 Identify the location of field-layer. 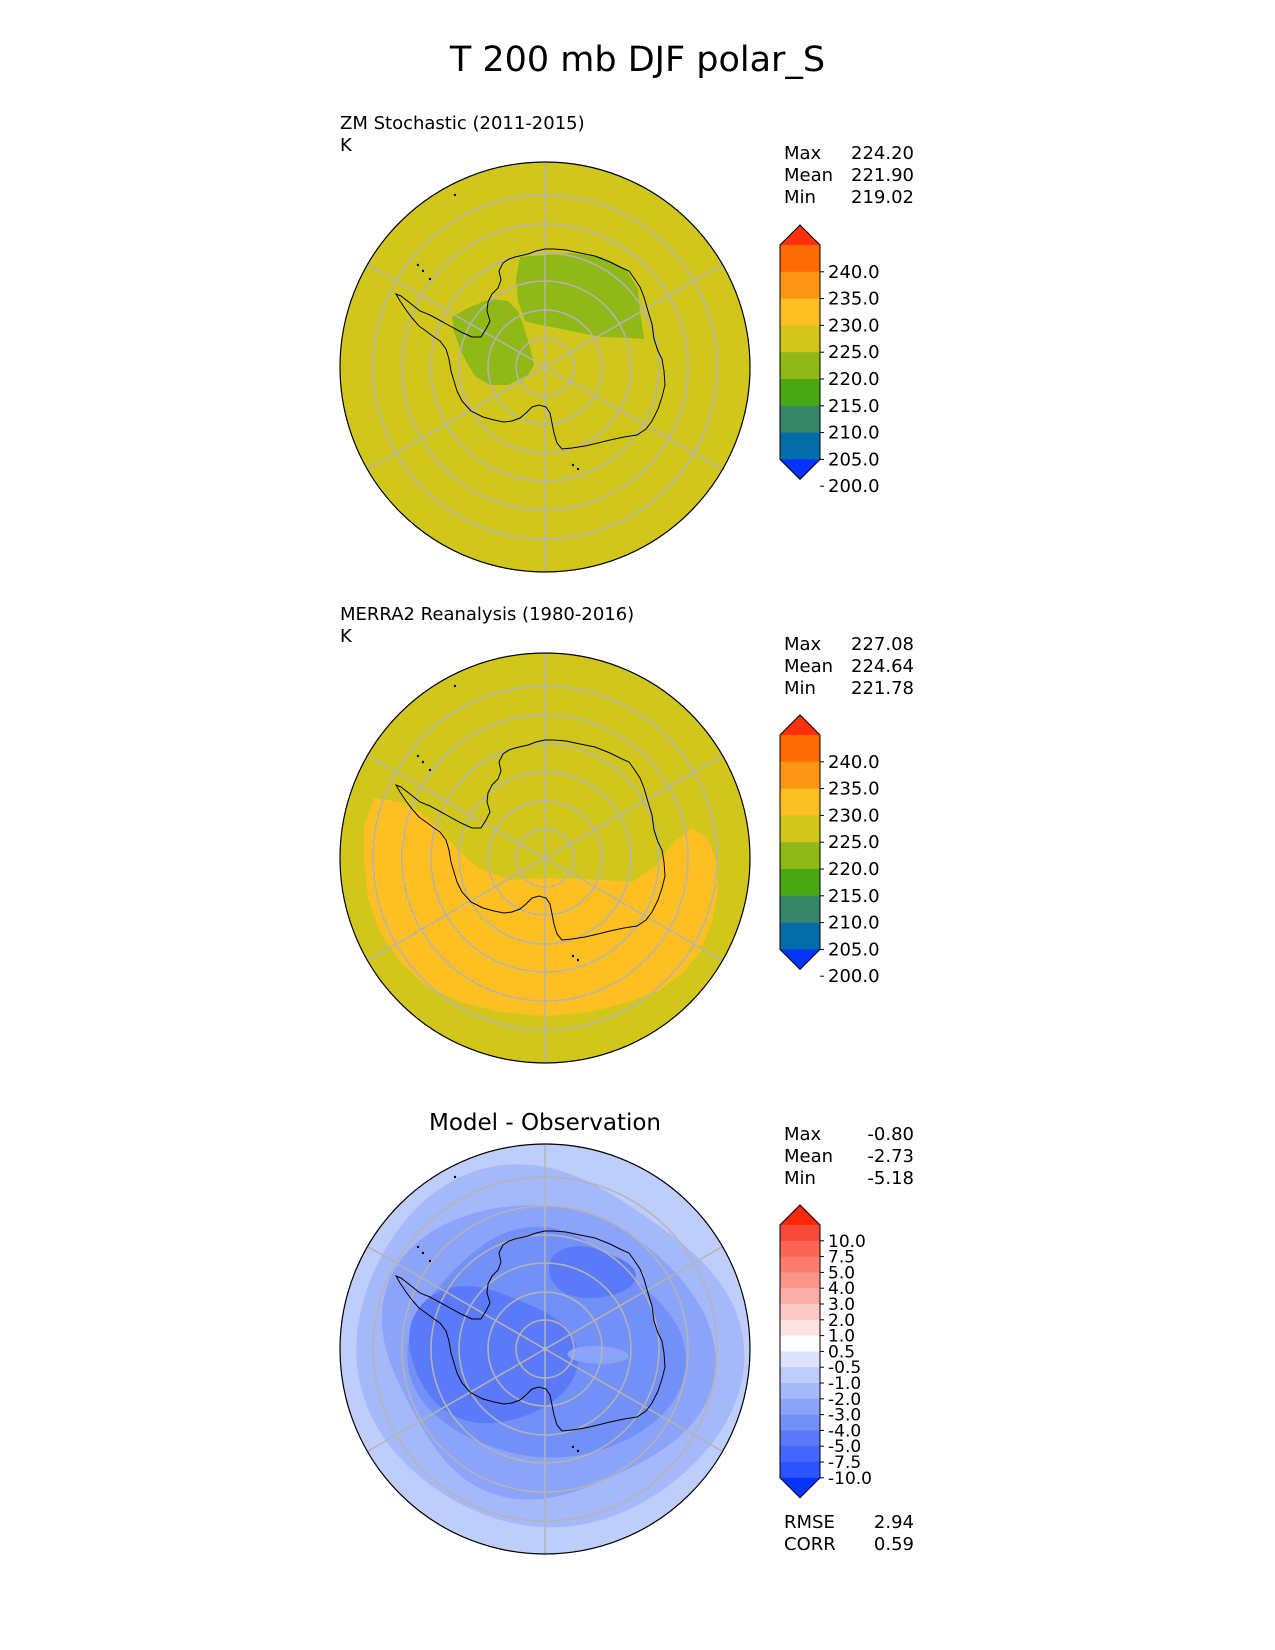
(545, 1349).